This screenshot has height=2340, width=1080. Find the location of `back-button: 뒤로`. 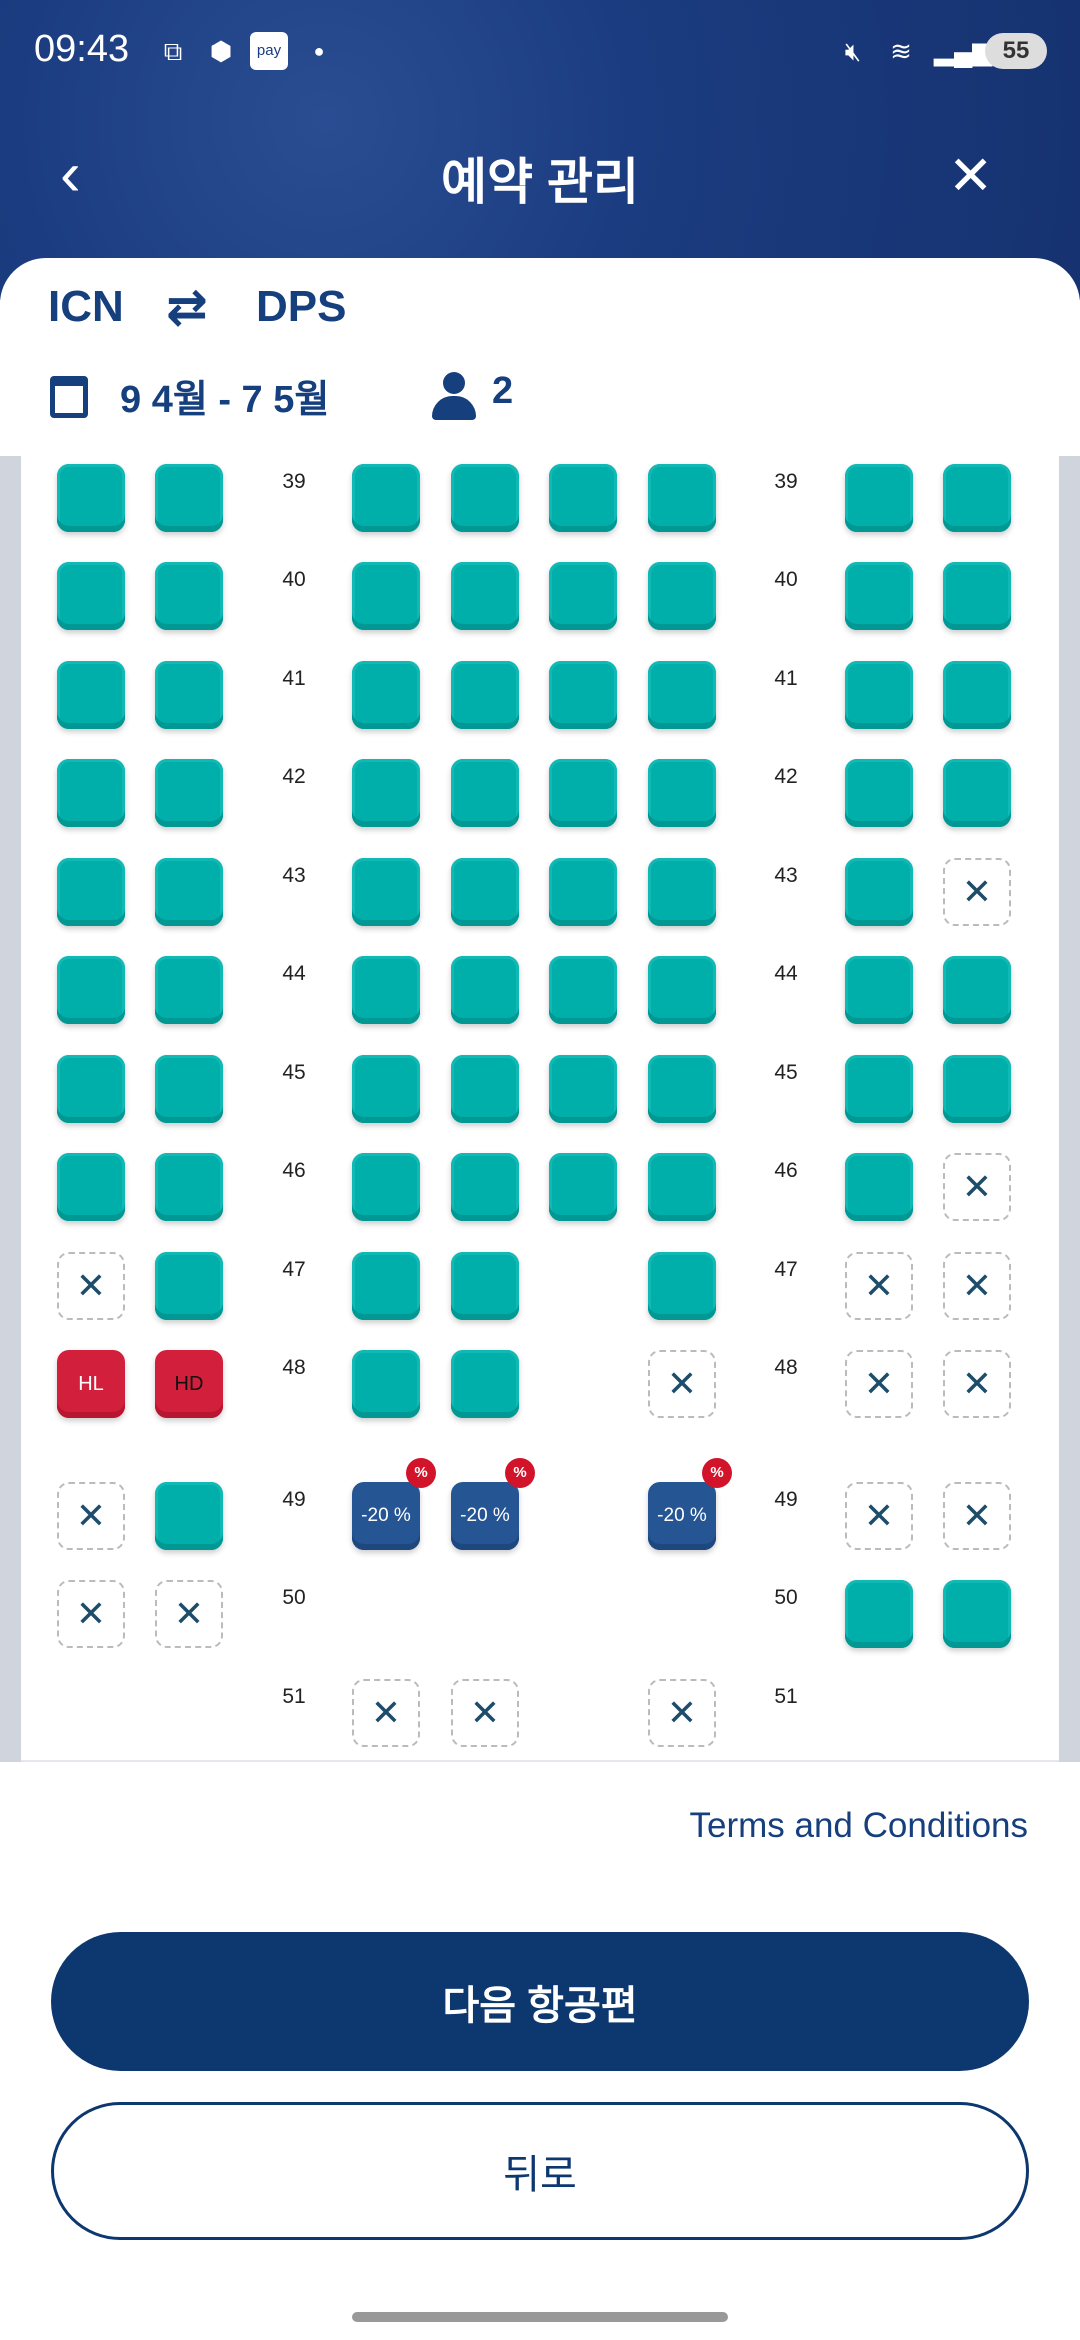

back-button: 뒤로 is located at coordinates (540, 2171).